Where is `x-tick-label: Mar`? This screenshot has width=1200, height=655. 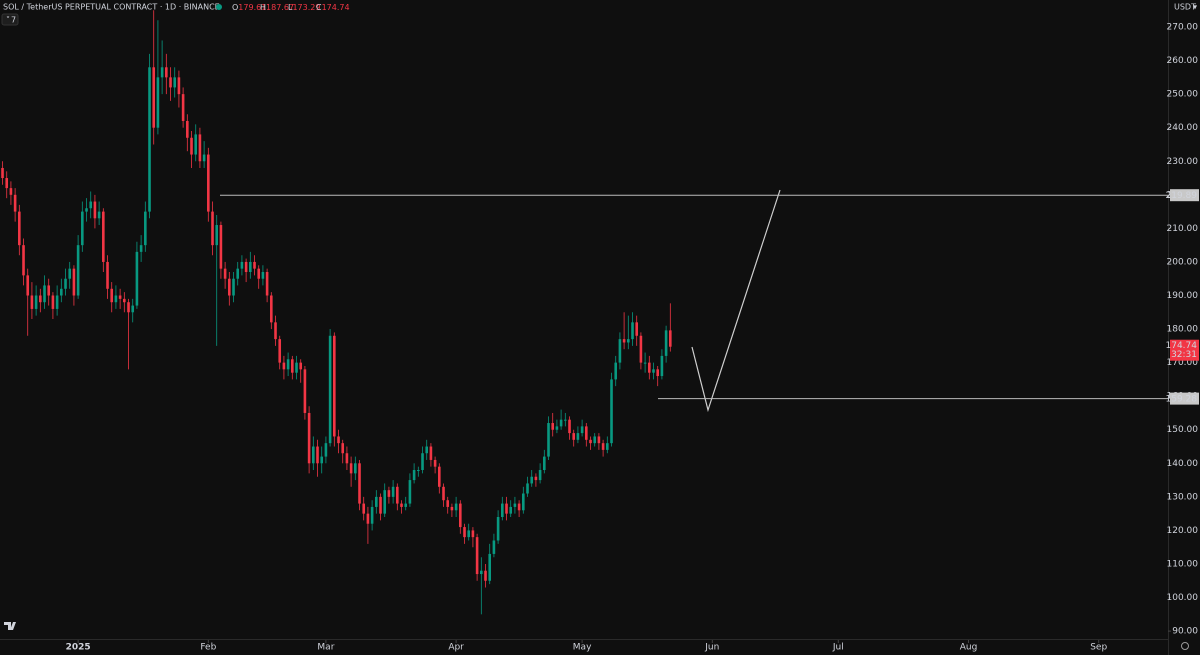 x-tick-label: Mar is located at coordinates (325, 648).